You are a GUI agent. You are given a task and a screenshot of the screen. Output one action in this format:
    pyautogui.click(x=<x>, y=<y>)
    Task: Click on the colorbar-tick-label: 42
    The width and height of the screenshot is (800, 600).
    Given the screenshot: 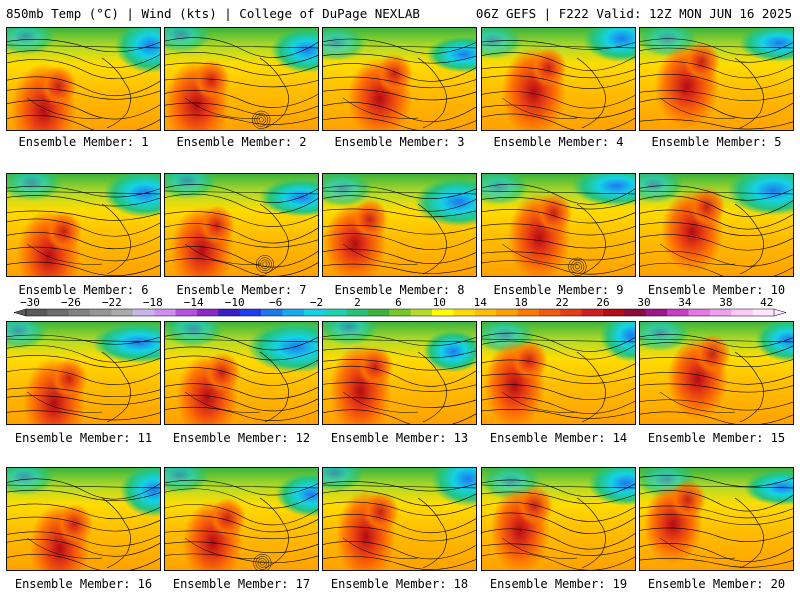 What is the action you would take?
    pyautogui.click(x=766, y=302)
    